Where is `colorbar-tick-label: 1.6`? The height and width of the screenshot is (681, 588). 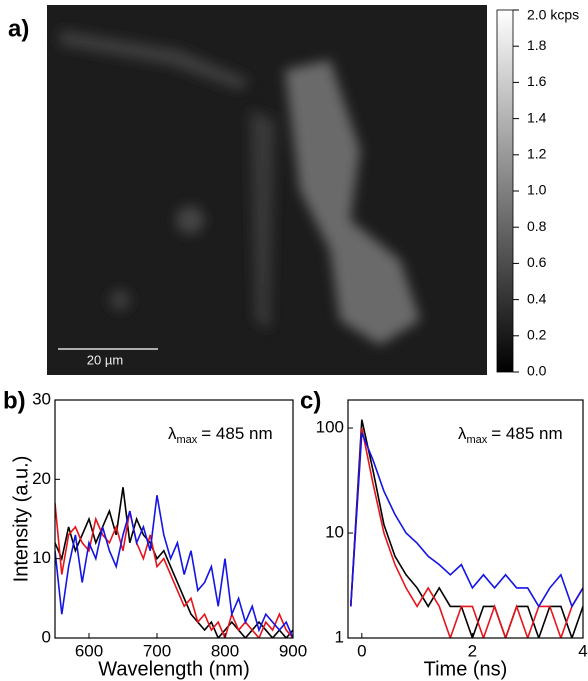 colorbar-tick-label: 1.6 is located at coordinates (537, 81).